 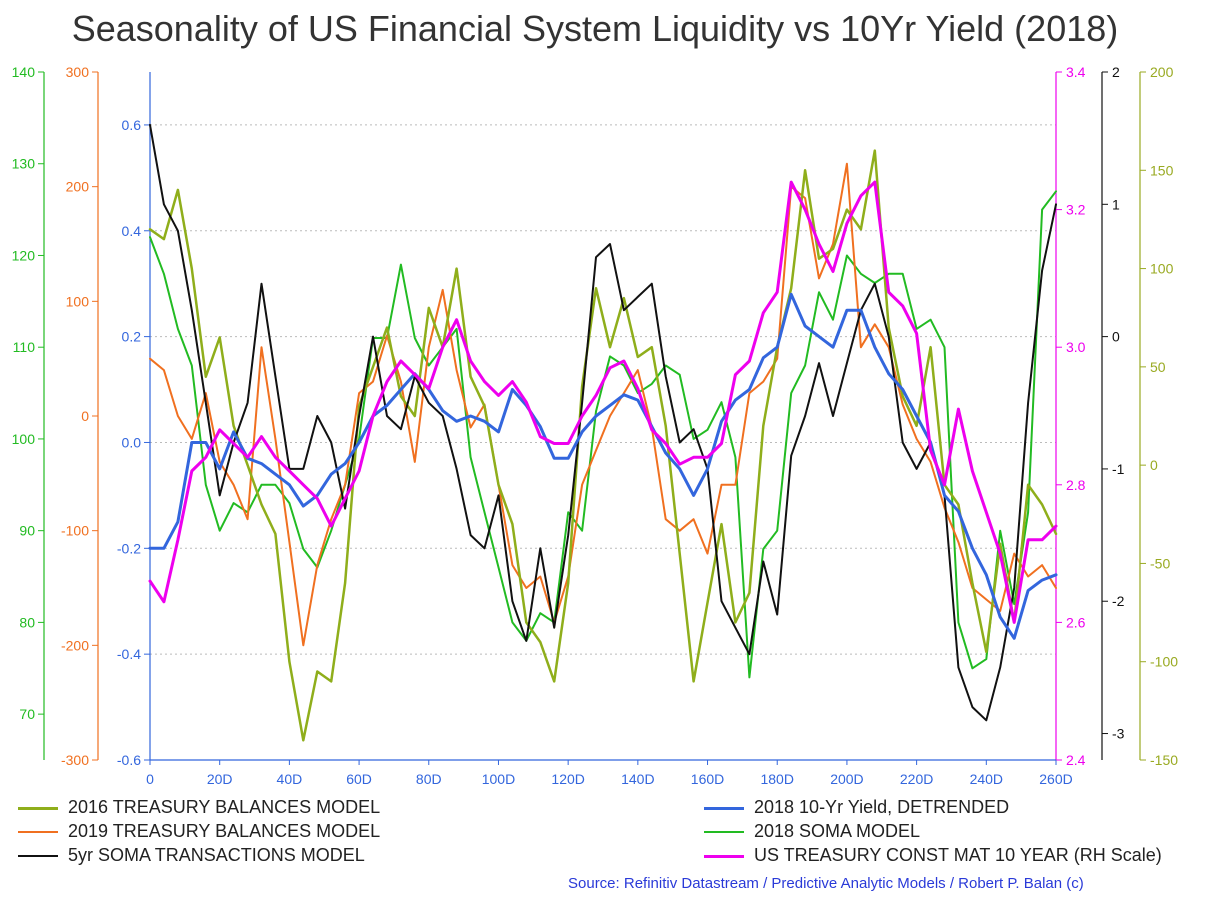 What do you see at coordinates (1160, 563) in the screenshot?
I see `ax_olive-tick-label: -50` at bounding box center [1160, 563].